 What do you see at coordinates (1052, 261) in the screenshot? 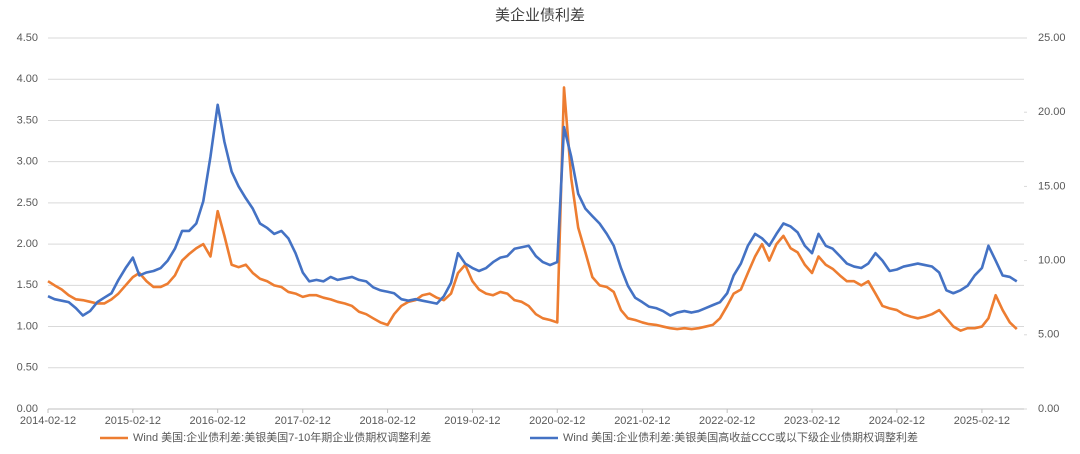
I see `y2-tick-label: 10.00` at bounding box center [1052, 261].